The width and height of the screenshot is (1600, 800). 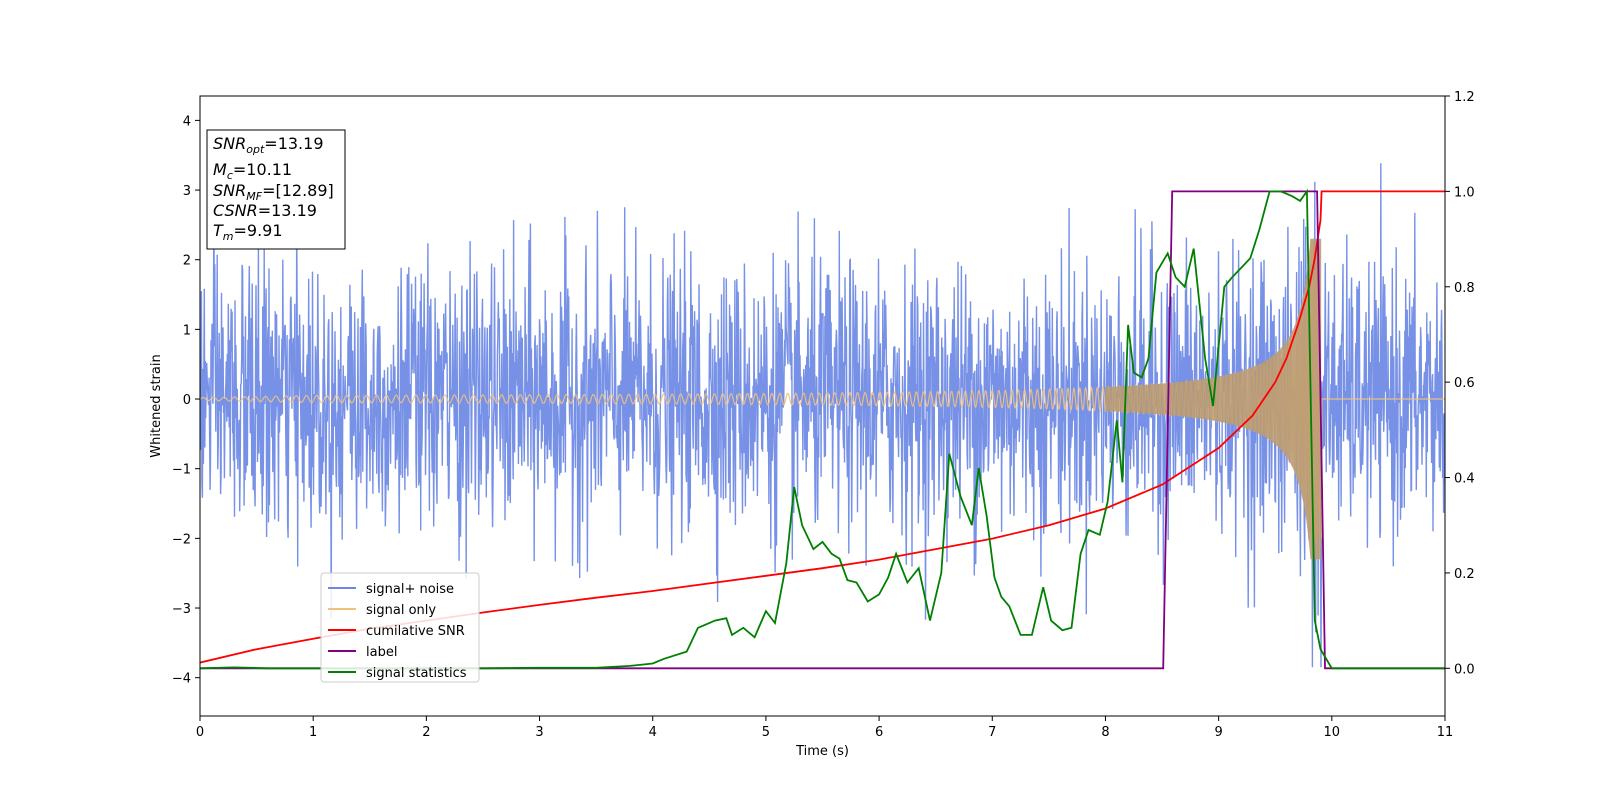 What do you see at coordinates (181, 609) in the screenshot?
I see `y-tick-label: −3` at bounding box center [181, 609].